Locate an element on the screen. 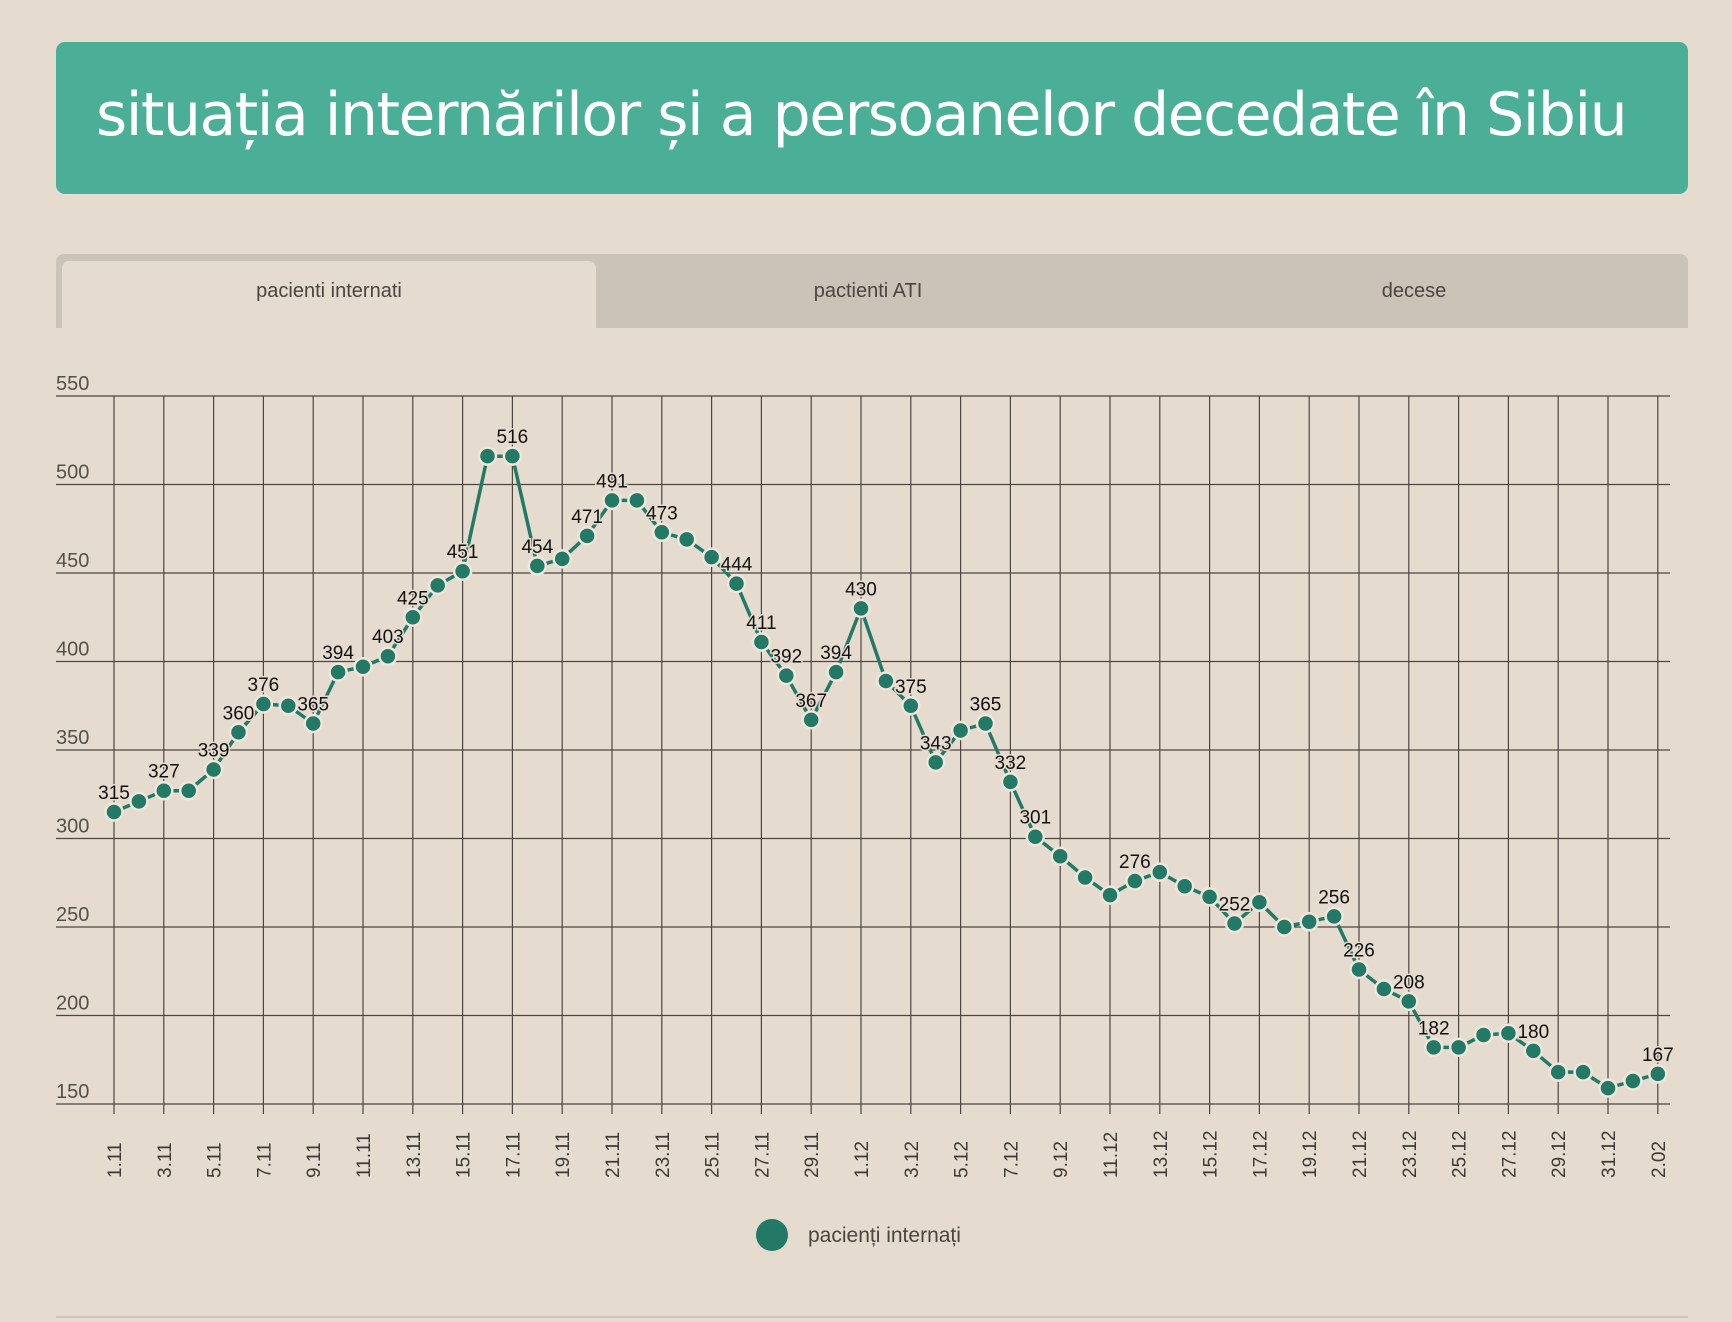 Image resolution: width=1732 pixels, height=1322 pixels. x-tick-label: 15.11 is located at coordinates (464, 1155).